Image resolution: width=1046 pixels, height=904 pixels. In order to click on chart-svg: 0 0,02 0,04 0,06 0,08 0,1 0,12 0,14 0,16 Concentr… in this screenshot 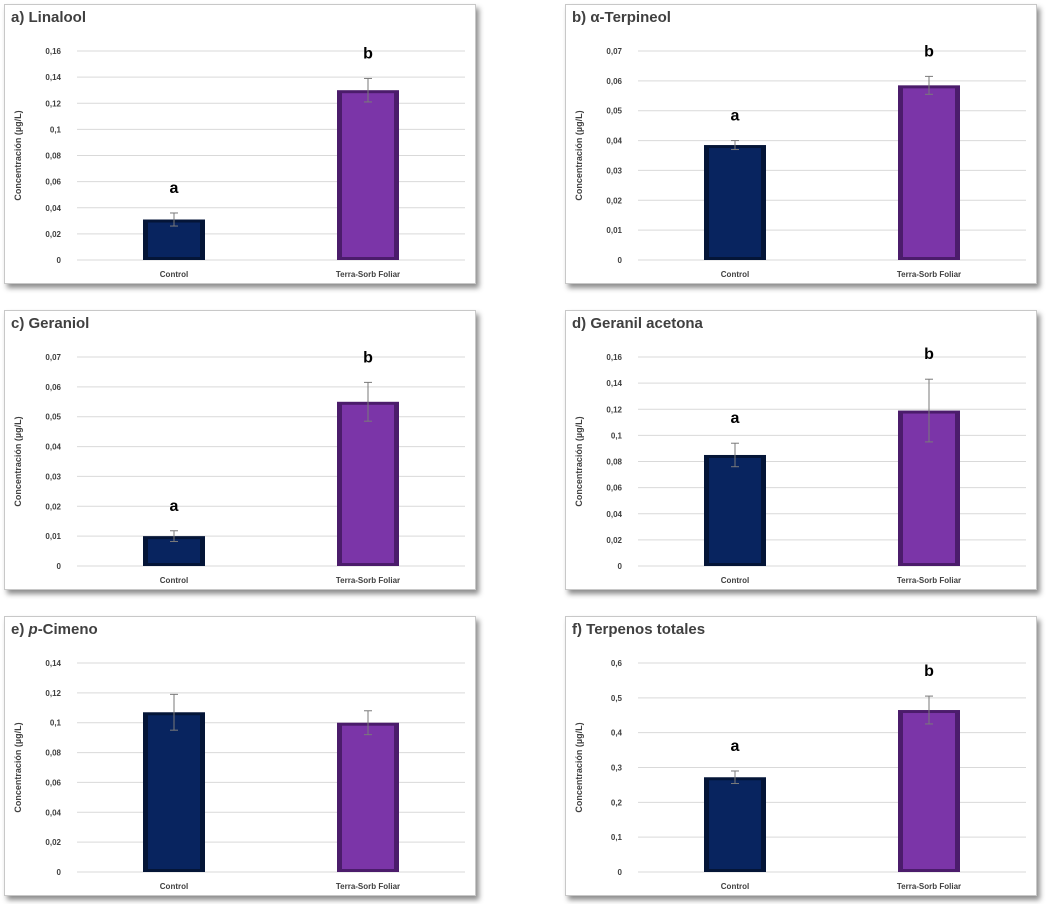, I will do `click(800, 465)`.